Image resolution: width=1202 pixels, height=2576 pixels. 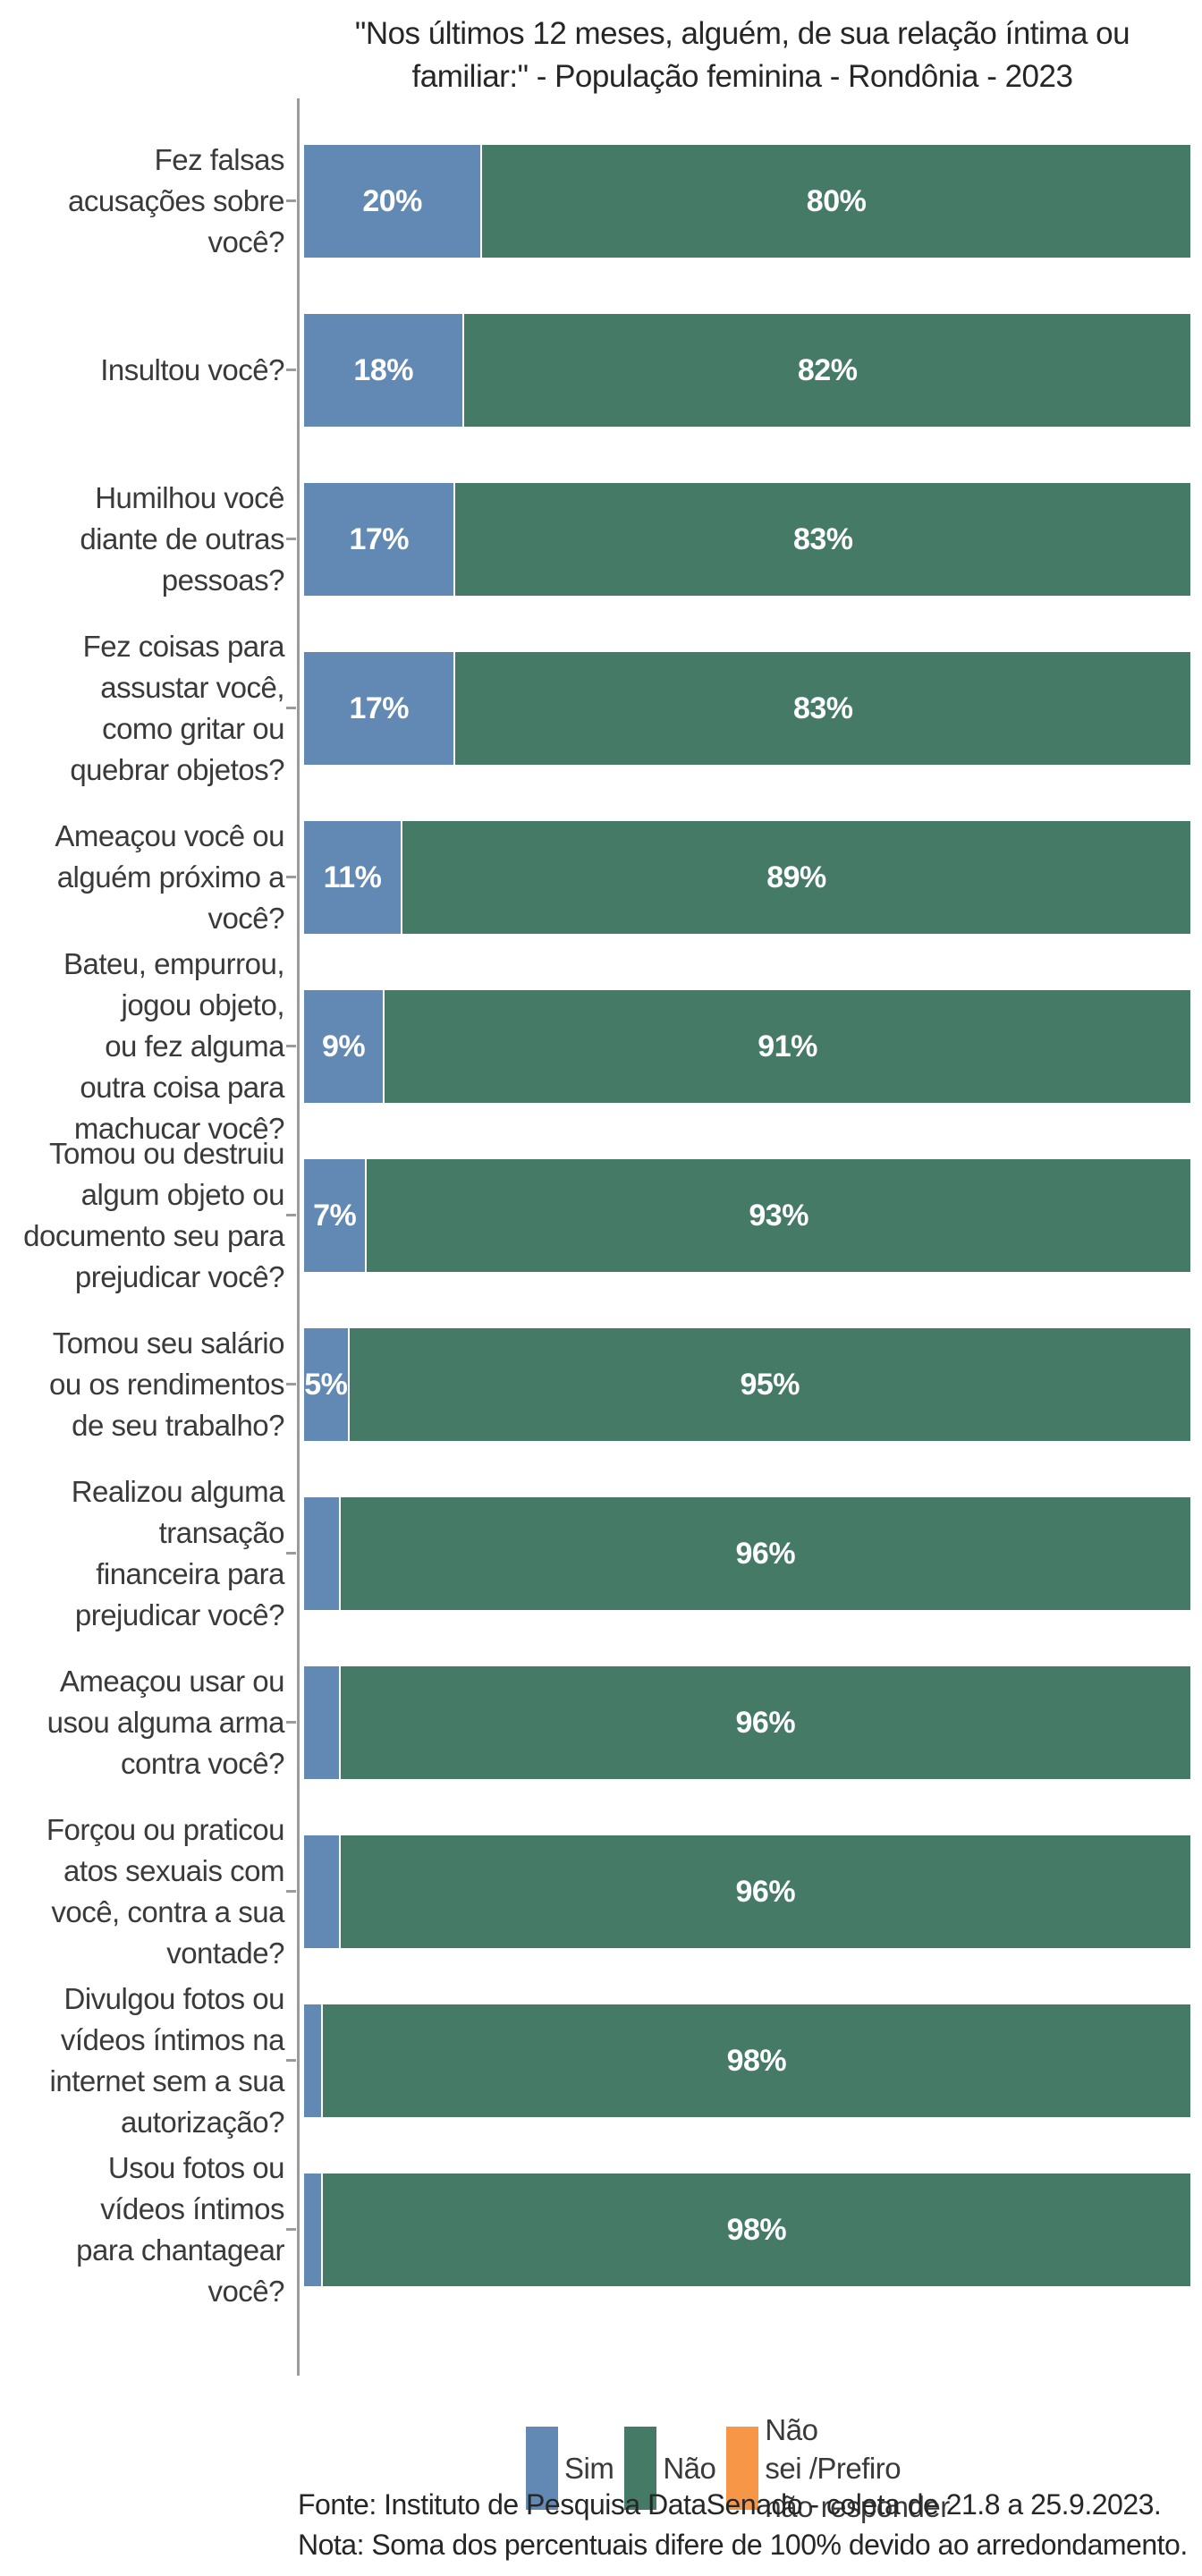 What do you see at coordinates (778, 1215) in the screenshot?
I see `value-label-nao: 93%` at bounding box center [778, 1215].